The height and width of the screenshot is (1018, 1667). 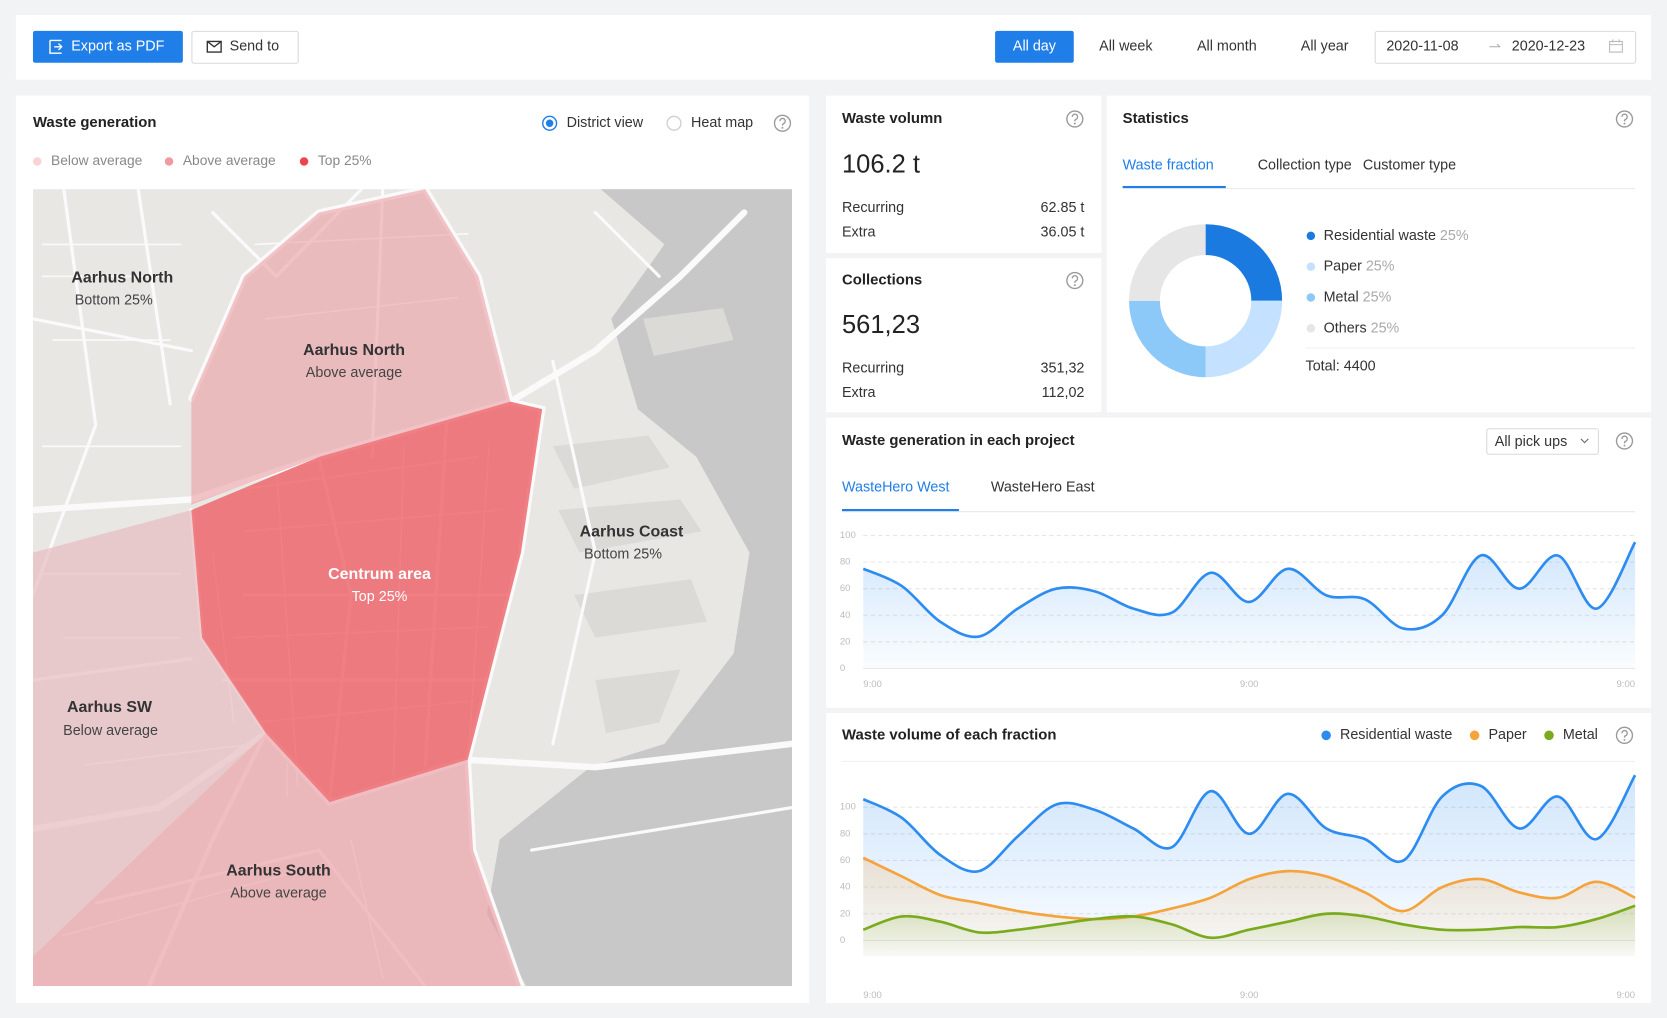 I want to click on legend-label: Above average, so click(x=229, y=160).